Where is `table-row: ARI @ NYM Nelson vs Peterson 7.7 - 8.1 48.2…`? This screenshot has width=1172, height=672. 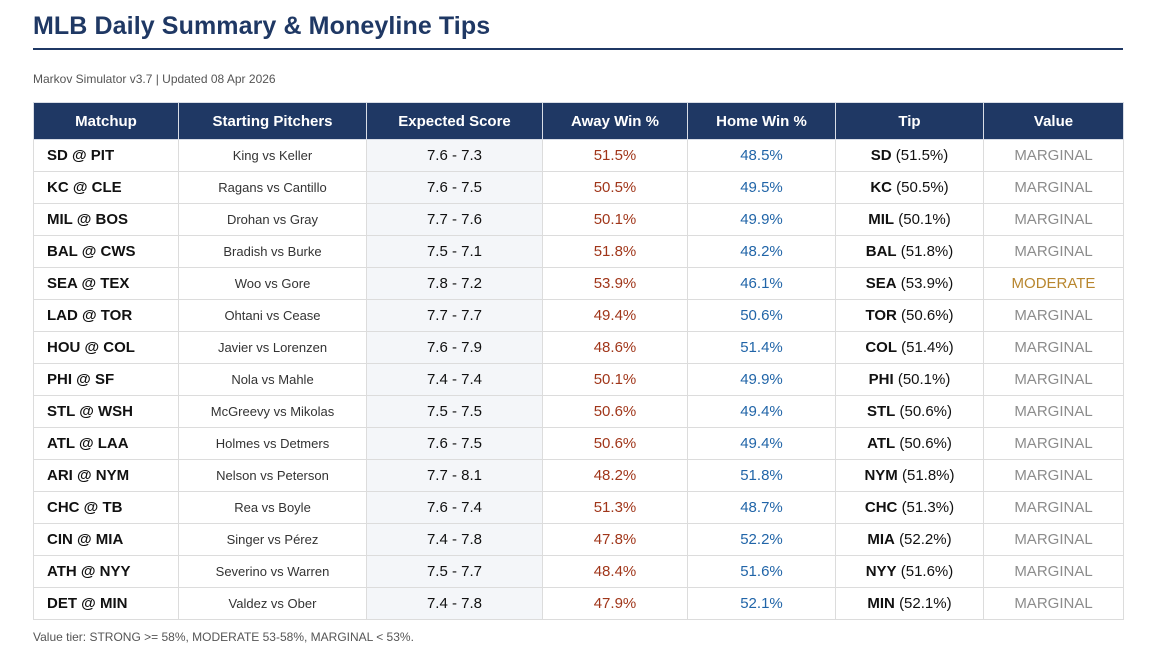 table-row: ARI @ NYM Nelson vs Peterson 7.7 - 8.1 48.2… is located at coordinates (578, 475).